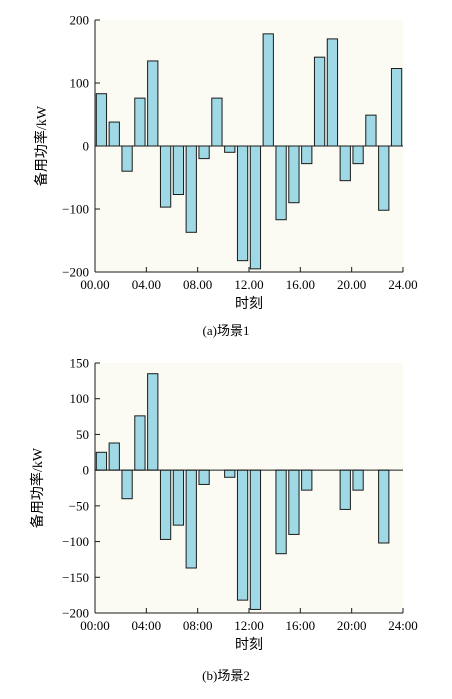 This screenshot has height=699, width=452. What do you see at coordinates (402, 284) in the screenshot?
I see `x-tick-label: 24.00` at bounding box center [402, 284].